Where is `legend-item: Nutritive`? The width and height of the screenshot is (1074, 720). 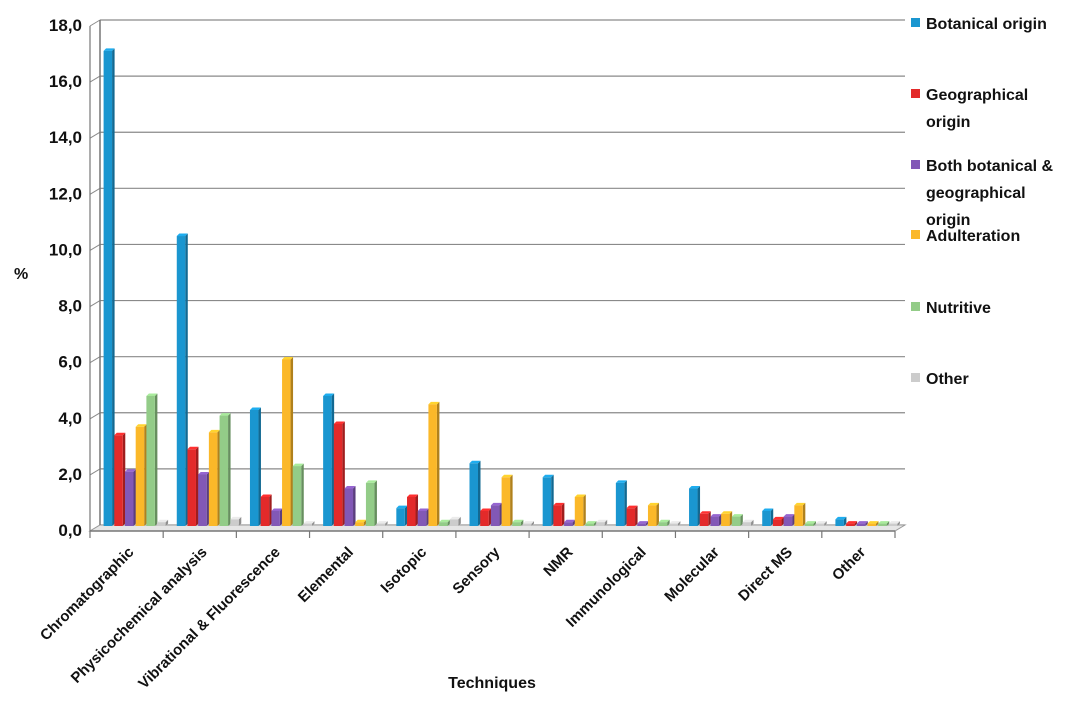 legend-item: Nutritive is located at coordinates (951, 308).